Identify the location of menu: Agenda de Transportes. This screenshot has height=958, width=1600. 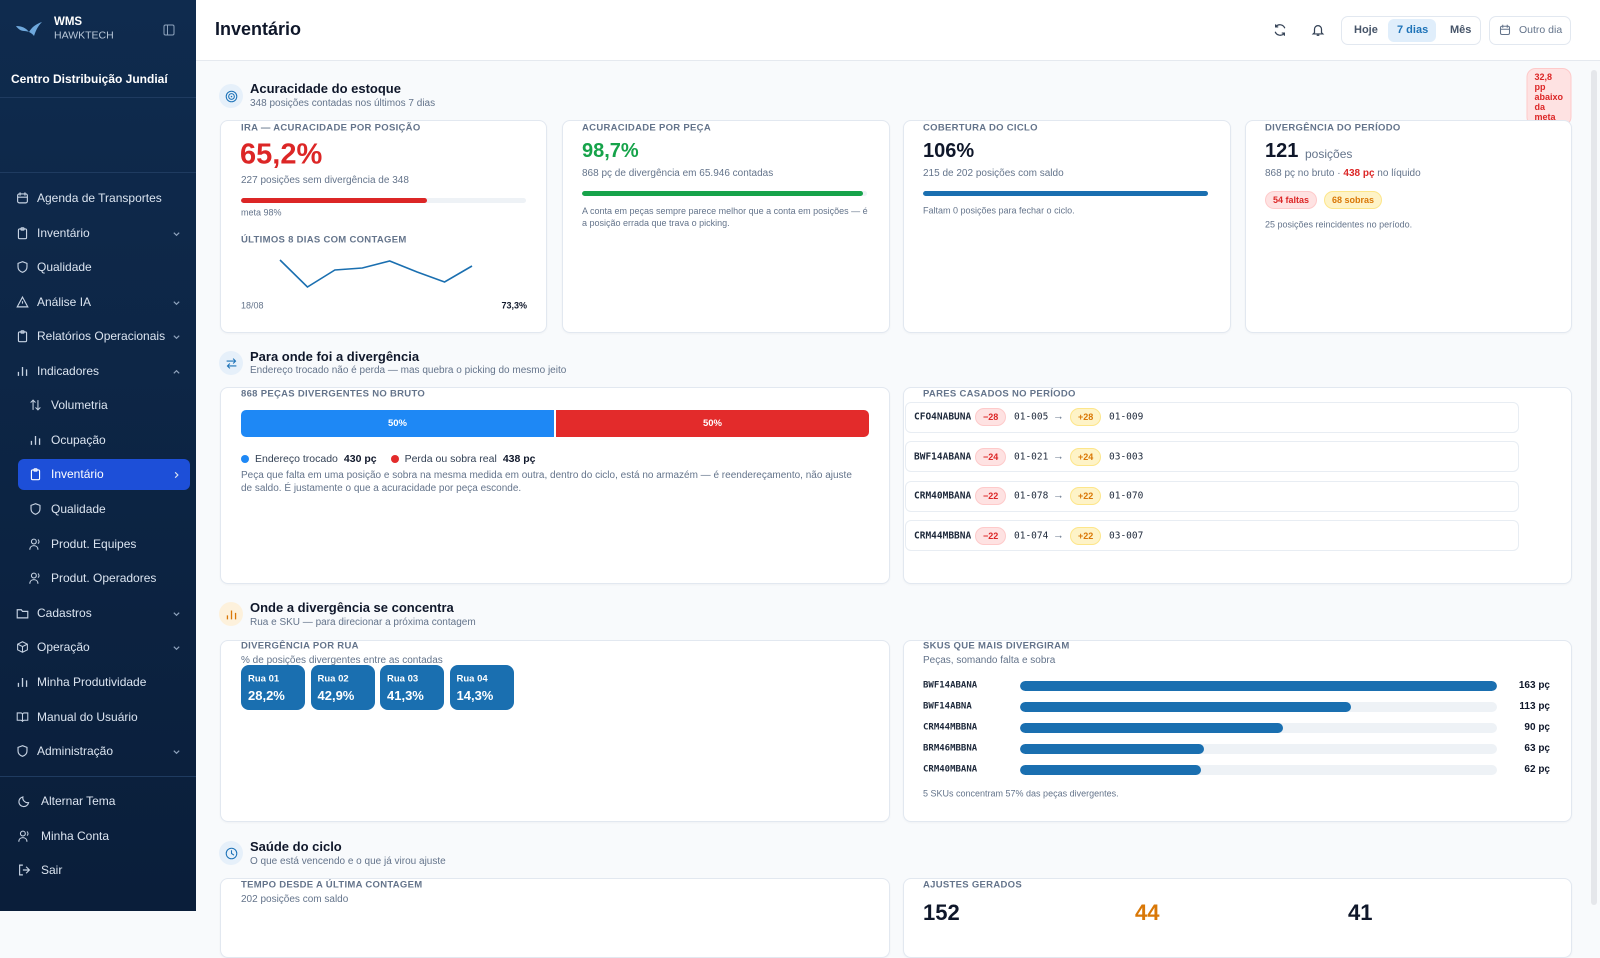
(99, 197).